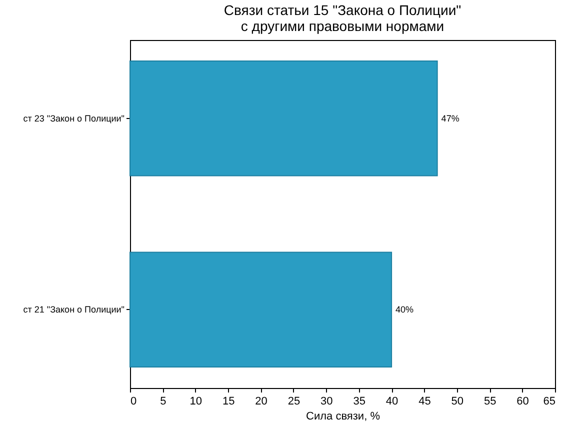 Image resolution: width=576 pixels, height=432 pixels. Describe the element at coordinates (228, 402) in the screenshot. I see `x-tick-label: 15` at that location.